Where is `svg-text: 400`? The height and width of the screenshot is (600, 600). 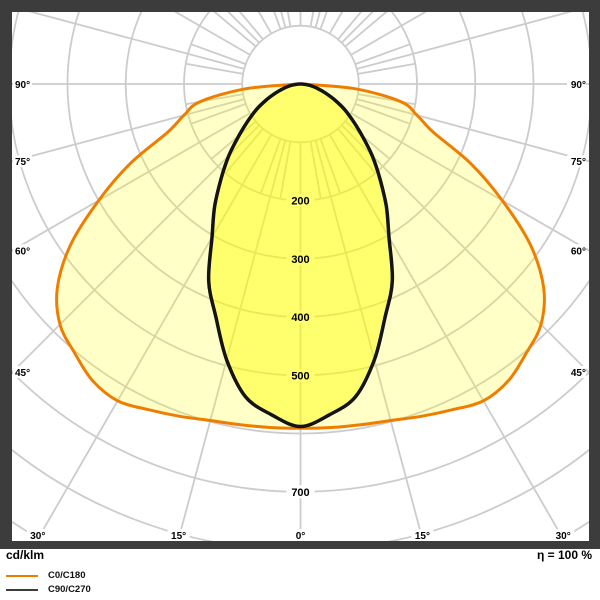
svg-text: 400 is located at coordinates (300, 318).